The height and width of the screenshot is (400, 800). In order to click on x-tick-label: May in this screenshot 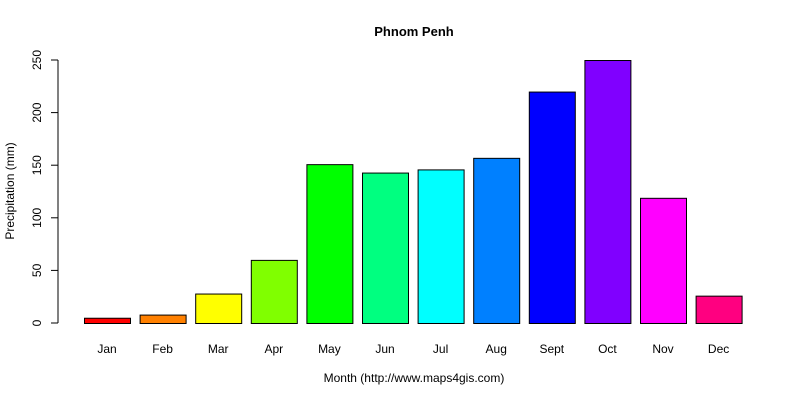, I will do `click(329, 349)`.